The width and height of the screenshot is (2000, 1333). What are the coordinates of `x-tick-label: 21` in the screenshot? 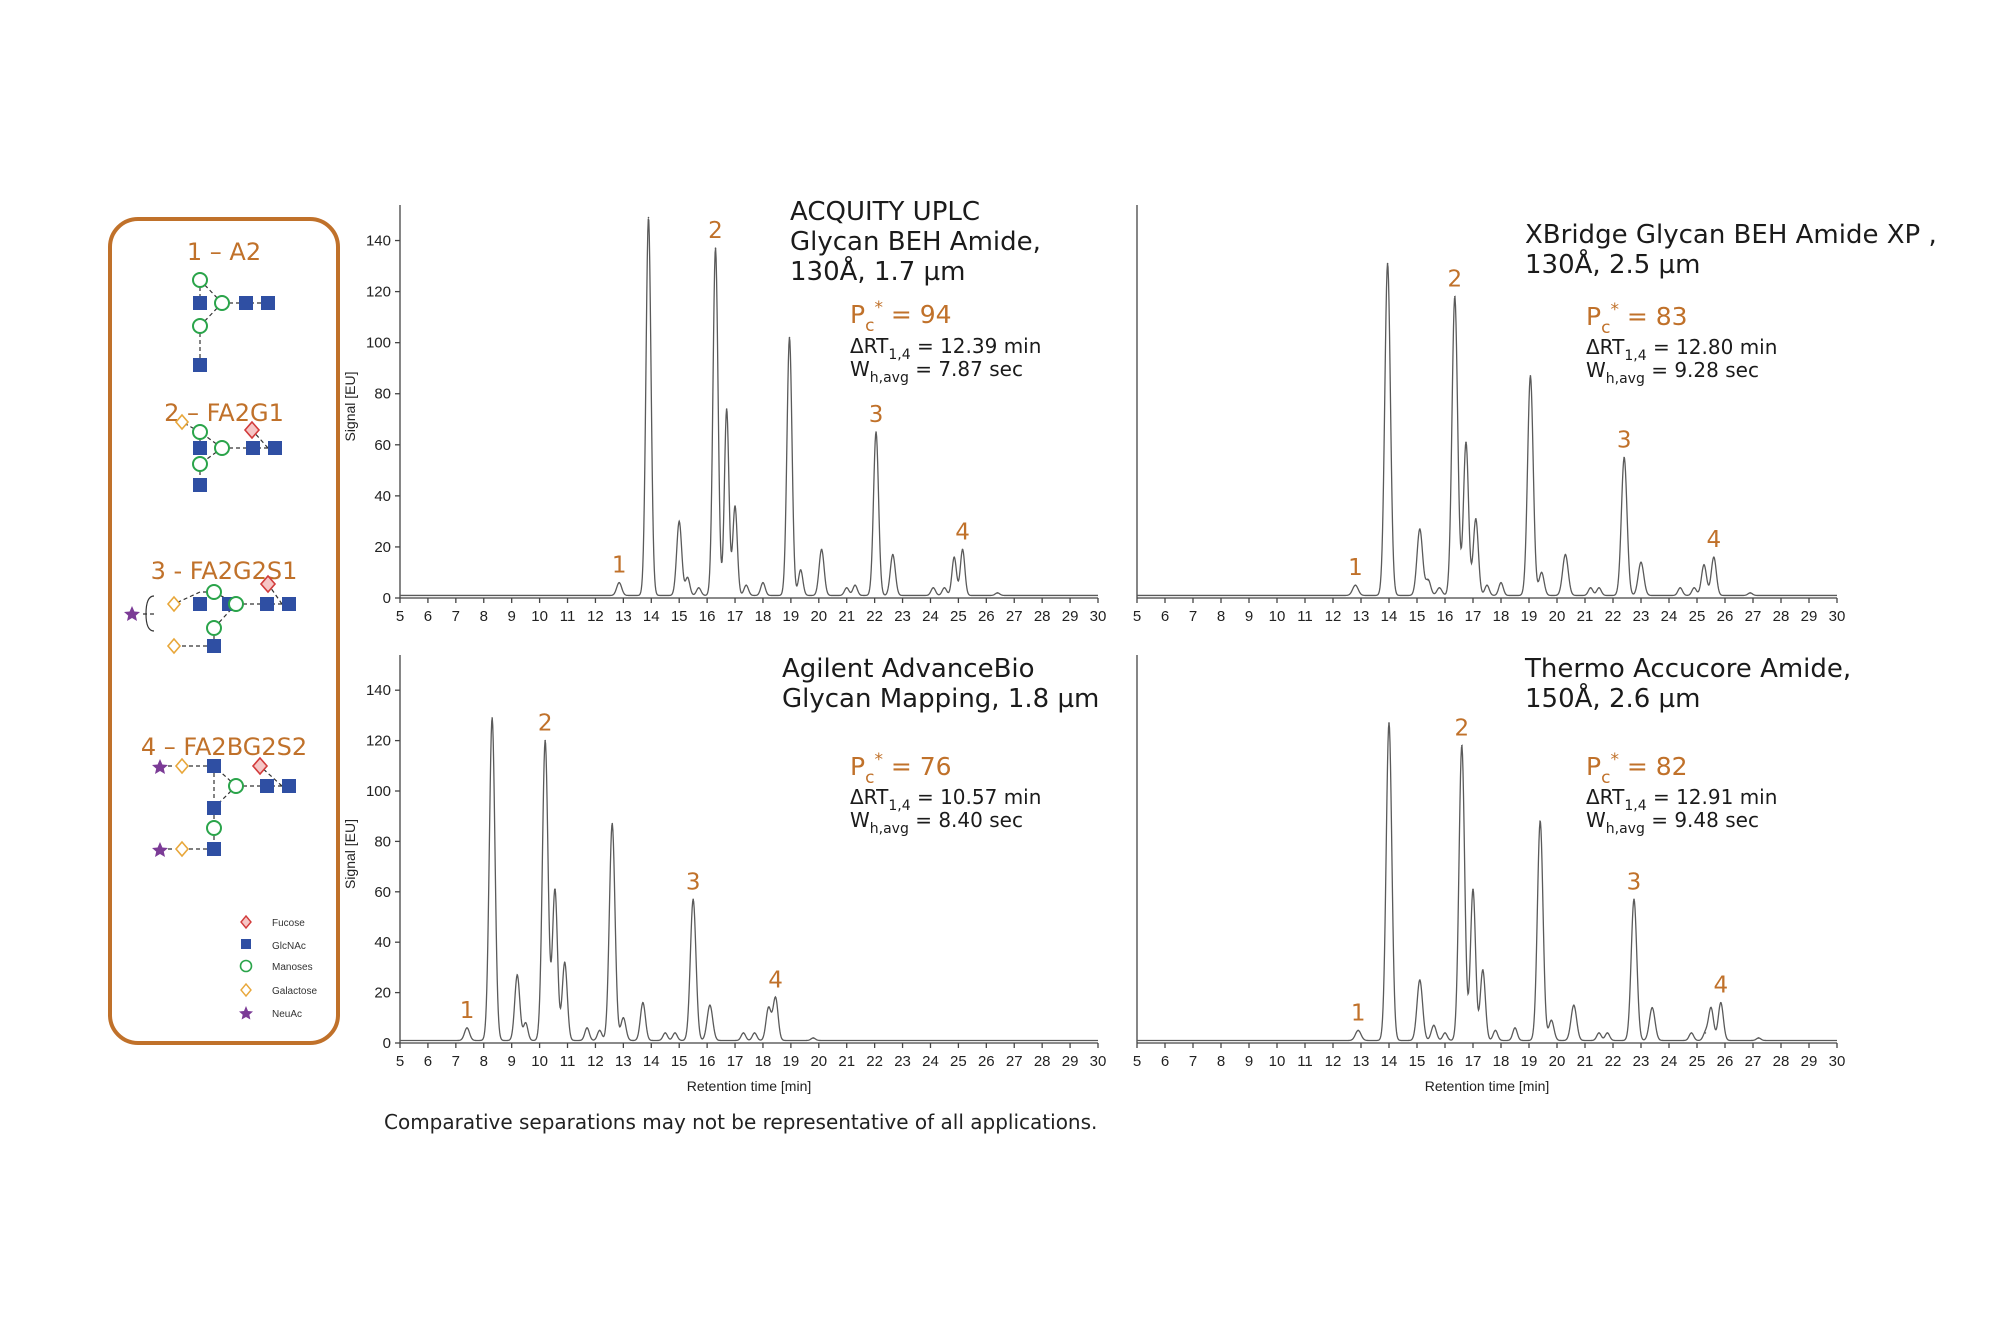 It's located at (1585, 616).